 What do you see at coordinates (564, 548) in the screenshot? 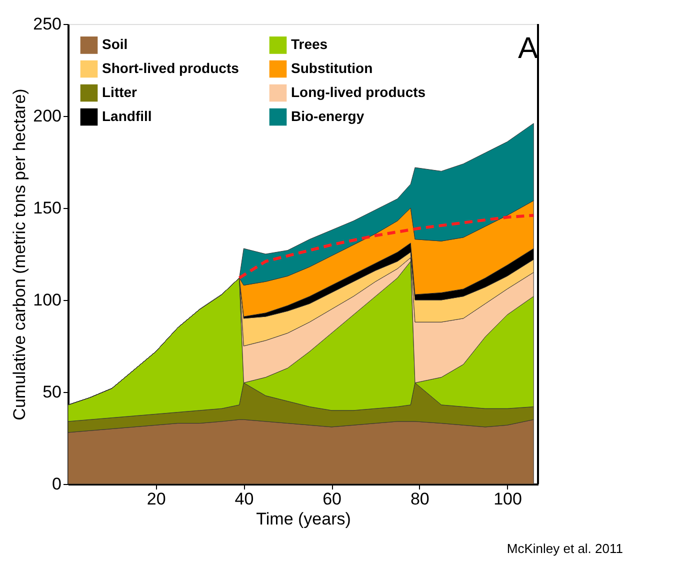
I see `text: McKinley et al. 2011` at bounding box center [564, 548].